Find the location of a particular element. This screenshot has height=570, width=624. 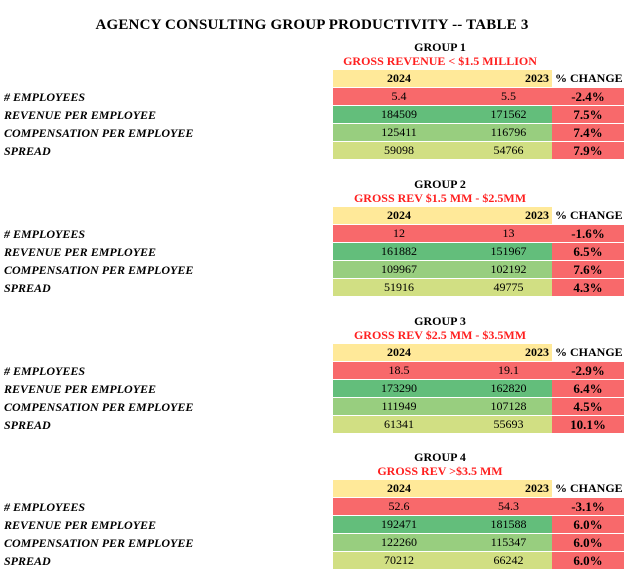

group-name: GROUP 3 is located at coordinates (440, 321).